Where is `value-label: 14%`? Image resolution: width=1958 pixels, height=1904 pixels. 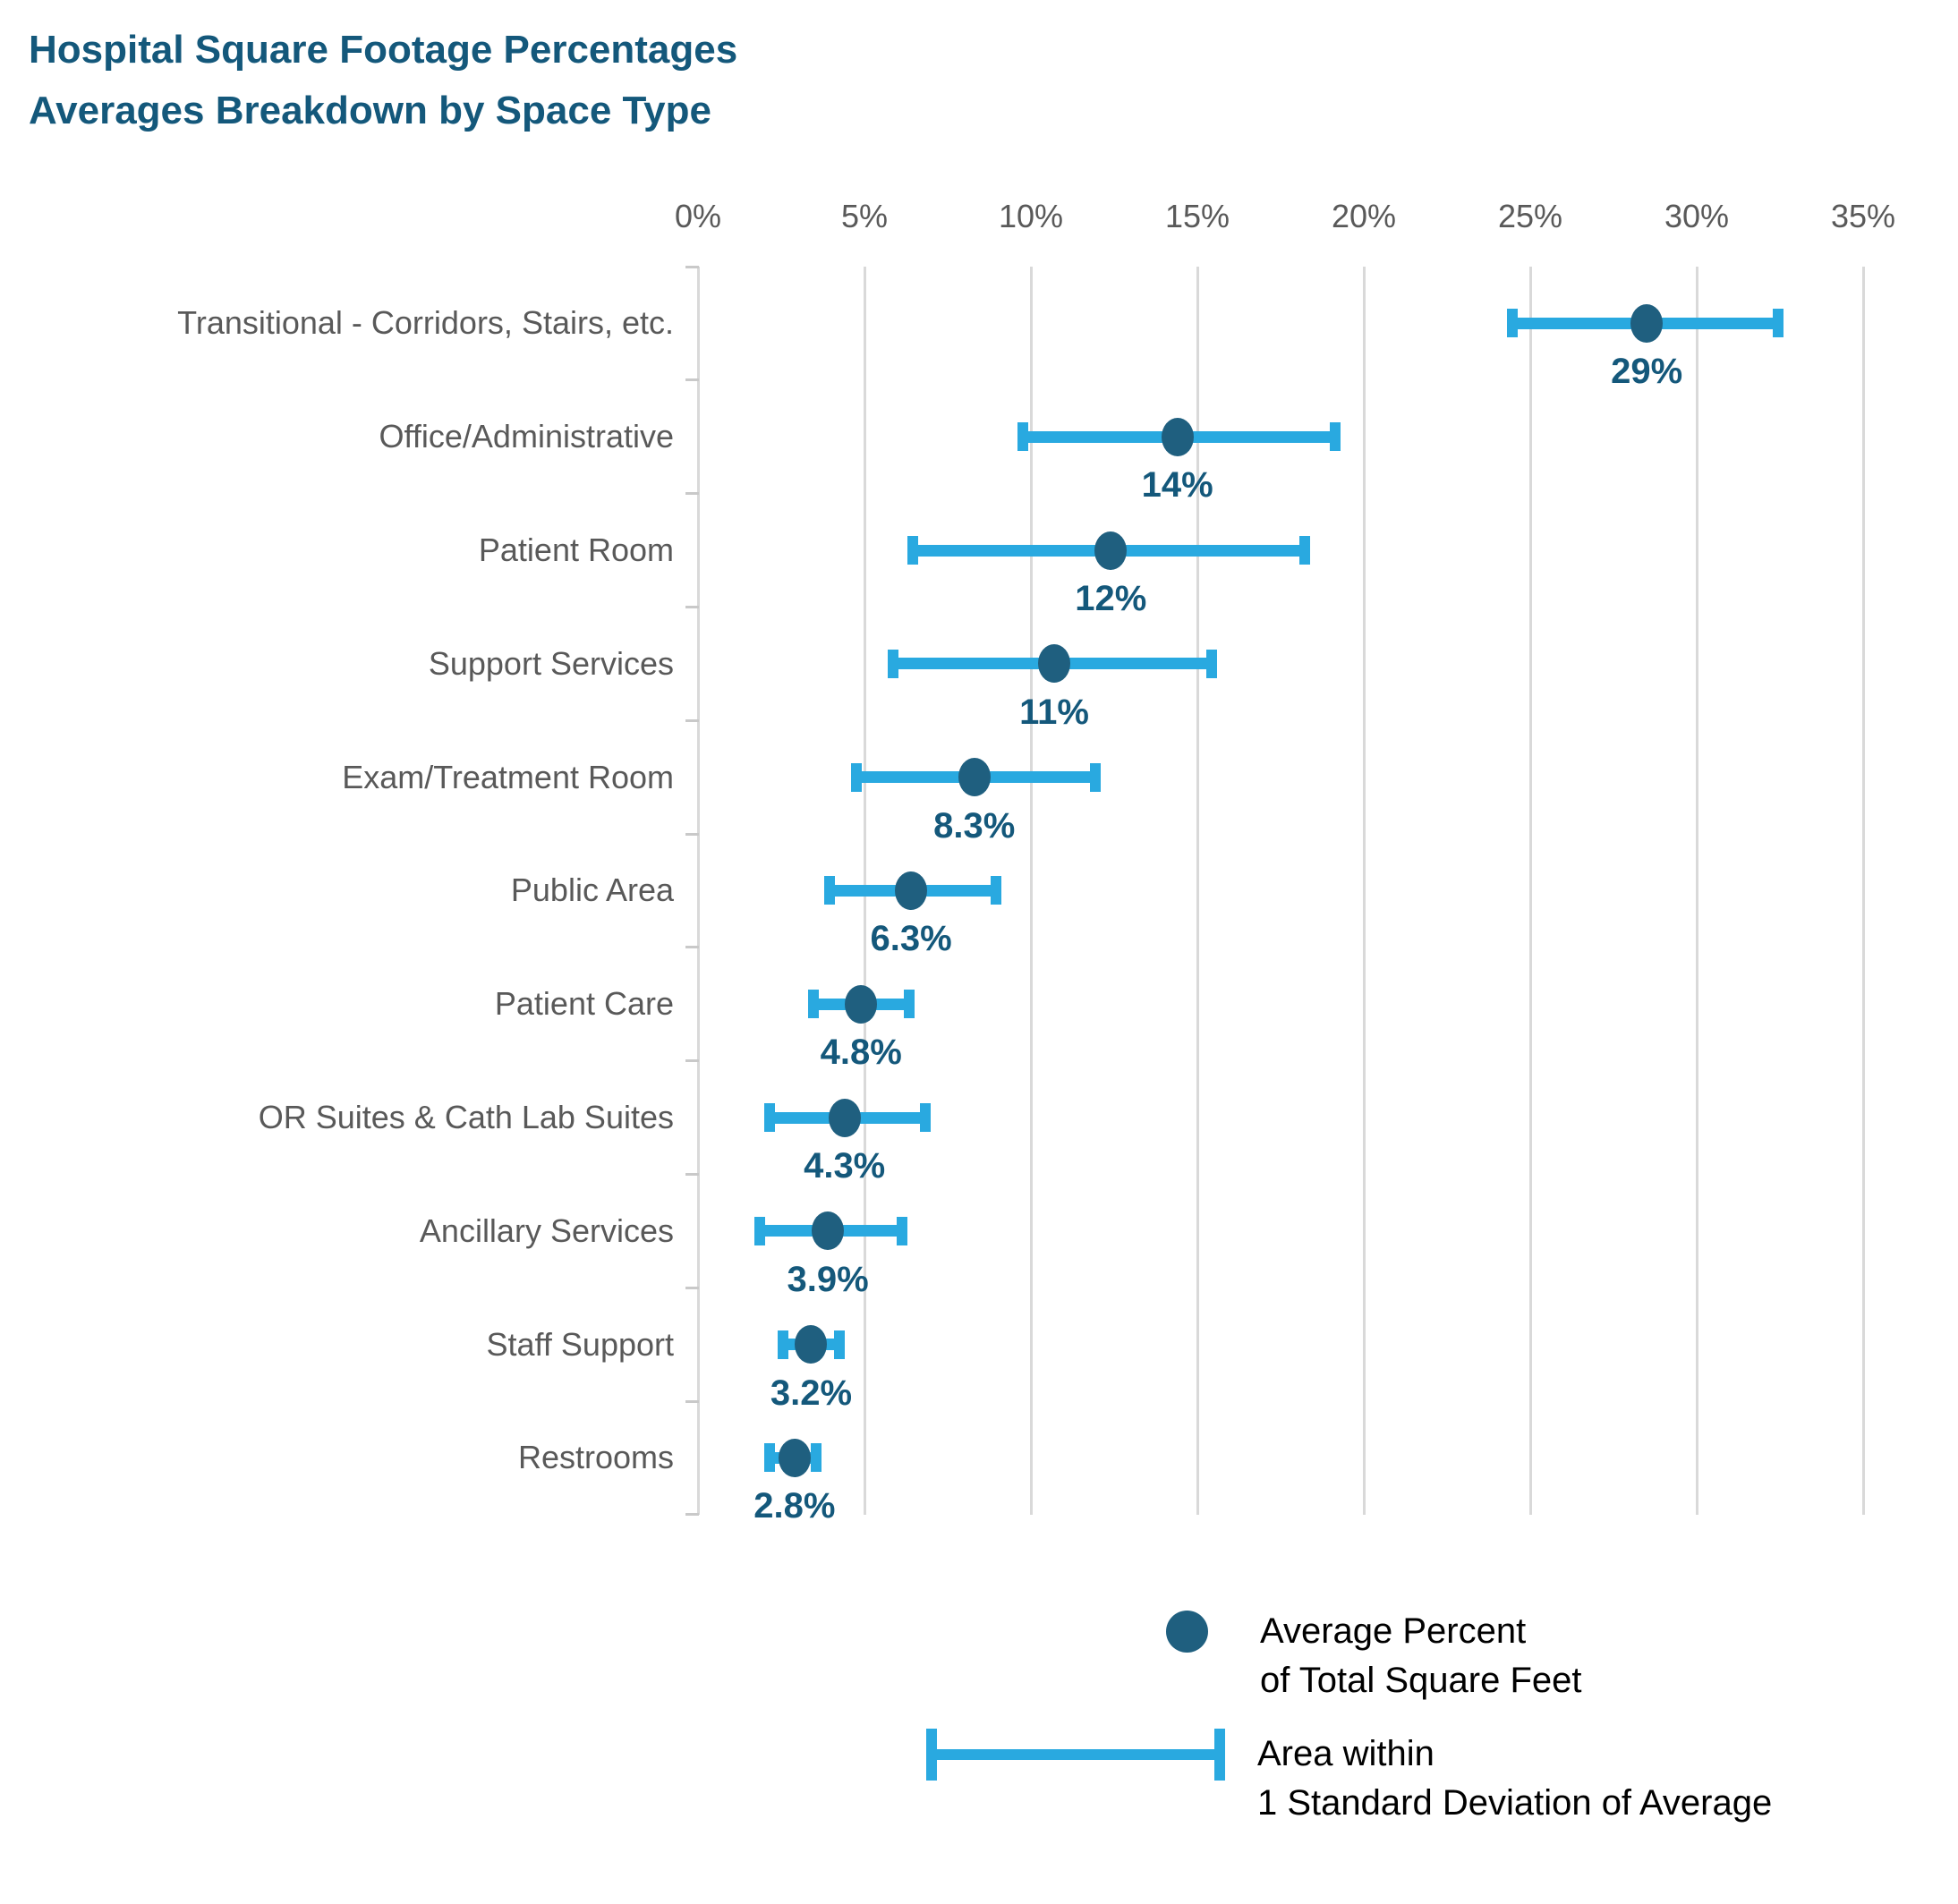 value-label: 14% is located at coordinates (1177, 485).